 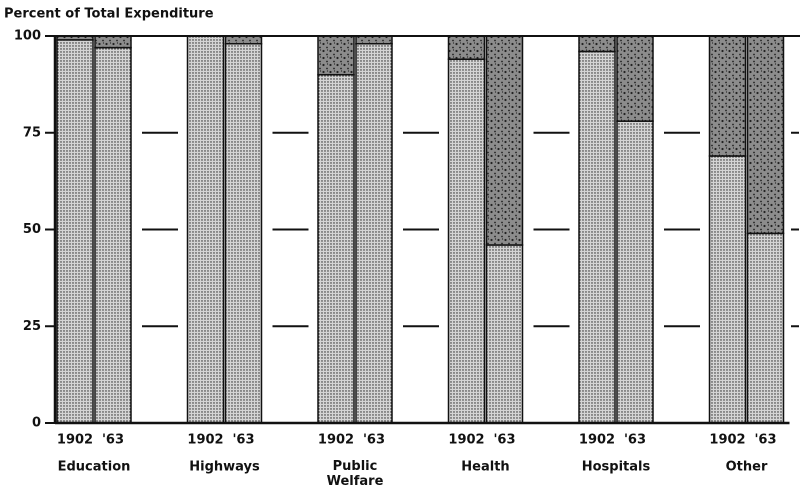 What do you see at coordinates (32, 326) in the screenshot?
I see `y-tick-label: 25` at bounding box center [32, 326].